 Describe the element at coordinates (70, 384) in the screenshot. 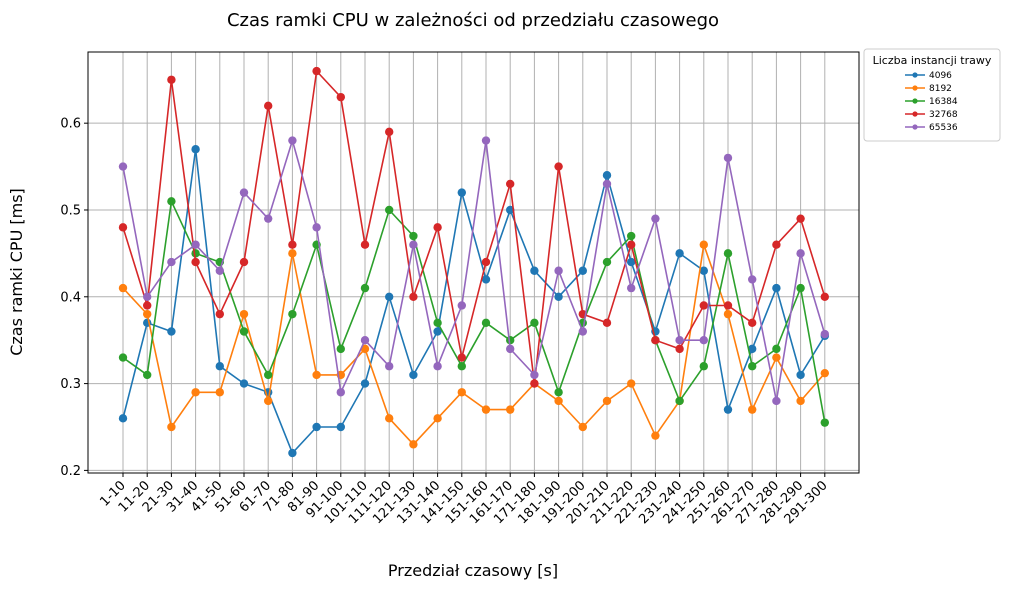

I see `y-tick-label: 0.3` at that location.